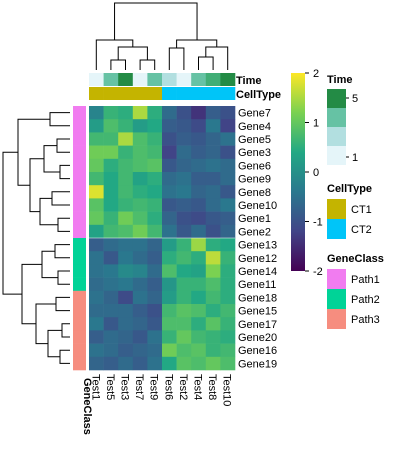 The image size is (419, 452). Describe the element at coordinates (254, 180) in the screenshot. I see `row-label: Gene9` at that location.